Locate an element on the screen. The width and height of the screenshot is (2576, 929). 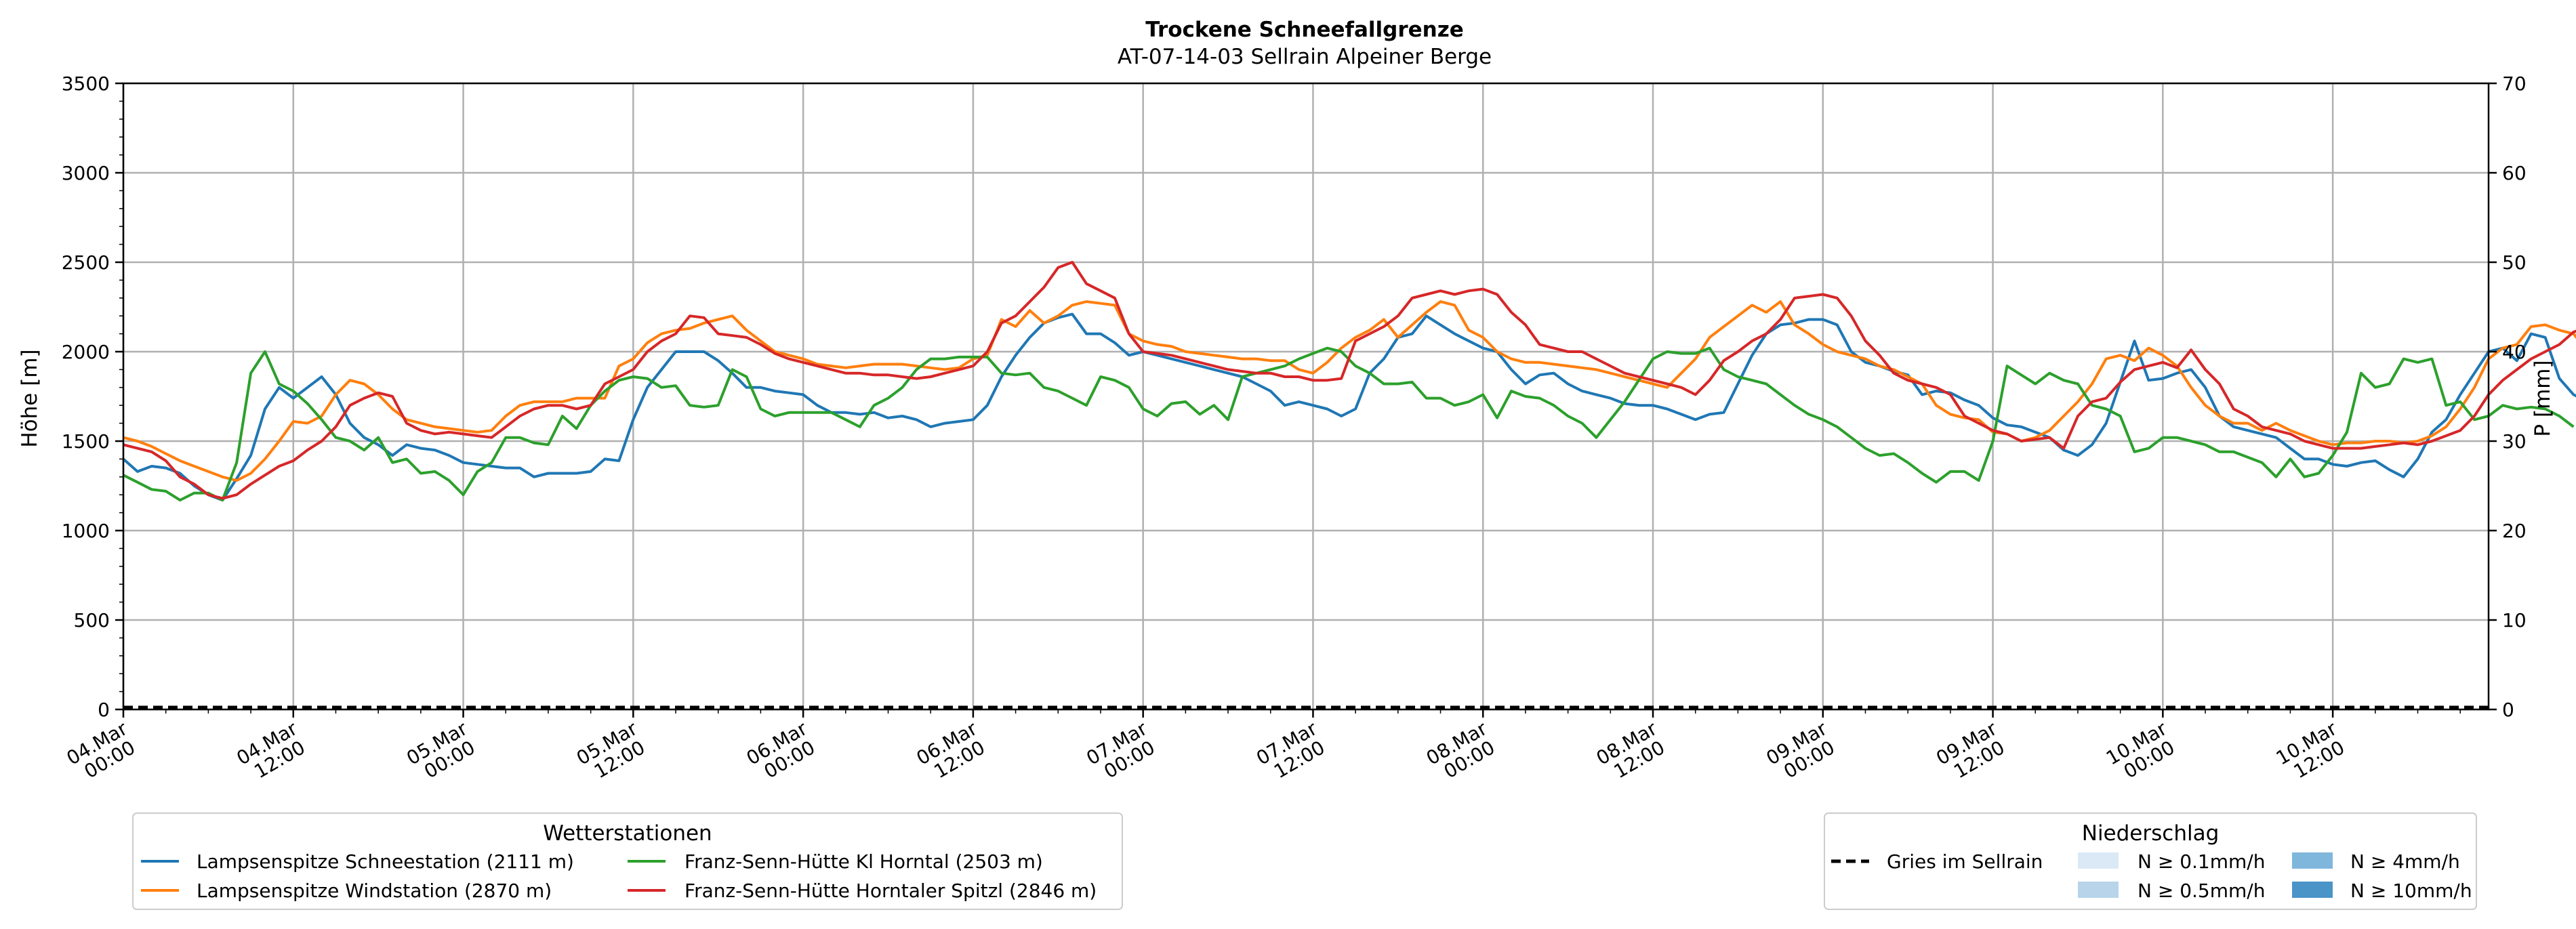
x-tick-label: 05.Mar12:00 is located at coordinates (612, 752).